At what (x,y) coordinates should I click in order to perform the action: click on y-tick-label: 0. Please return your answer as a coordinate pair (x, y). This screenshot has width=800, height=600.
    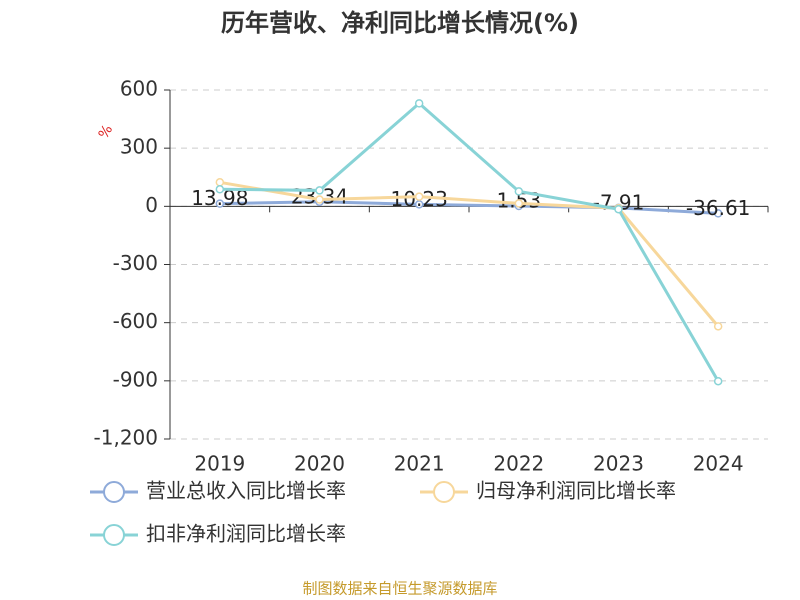
    Looking at the image, I should click on (151, 205).